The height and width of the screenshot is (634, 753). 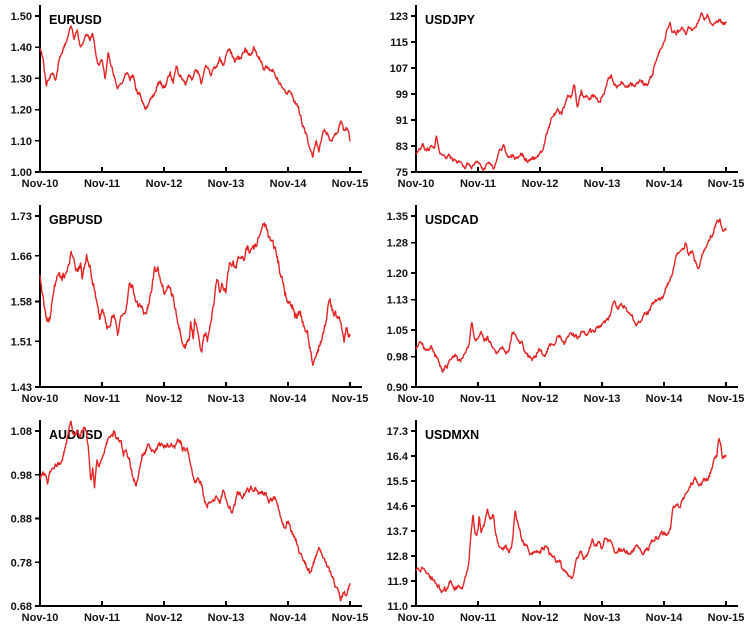 What do you see at coordinates (397, 557) in the screenshot?
I see `y-axis-tick-label: 12.8` at bounding box center [397, 557].